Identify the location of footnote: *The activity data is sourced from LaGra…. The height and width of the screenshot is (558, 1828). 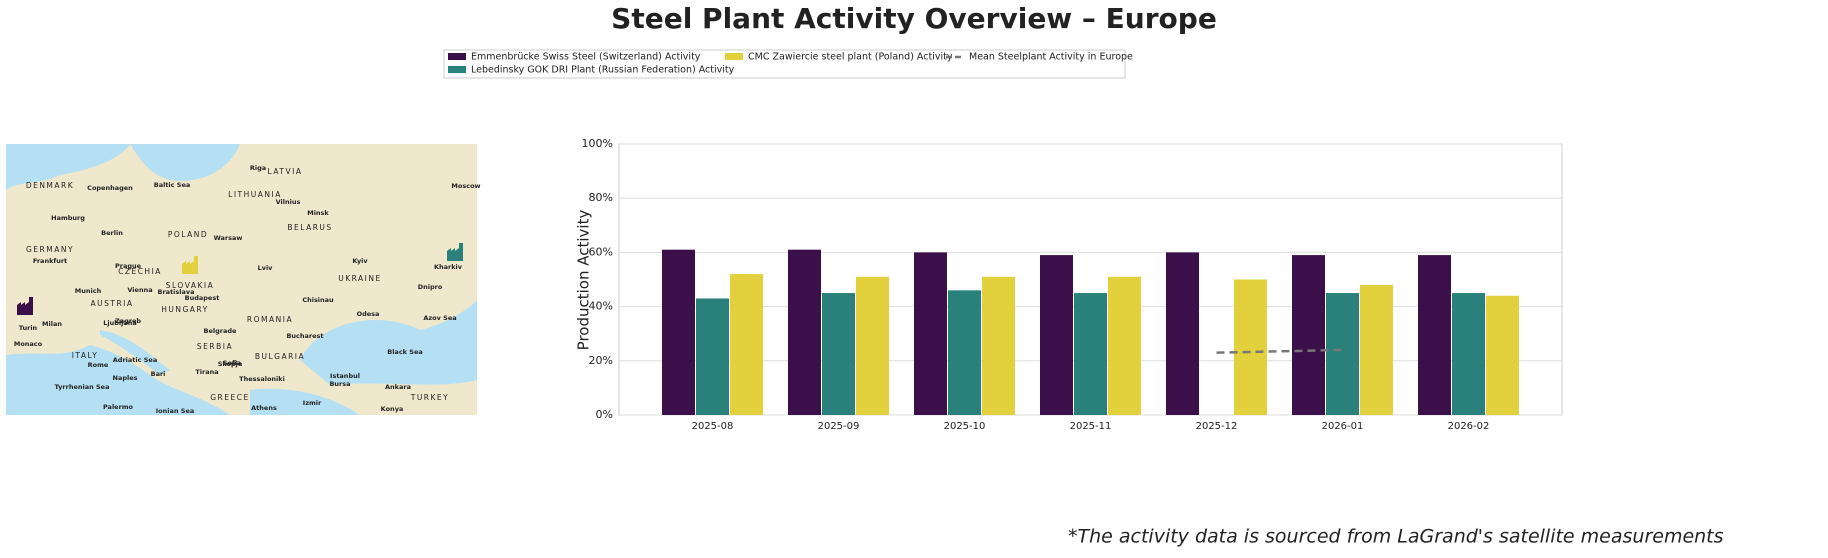
(1396, 537).